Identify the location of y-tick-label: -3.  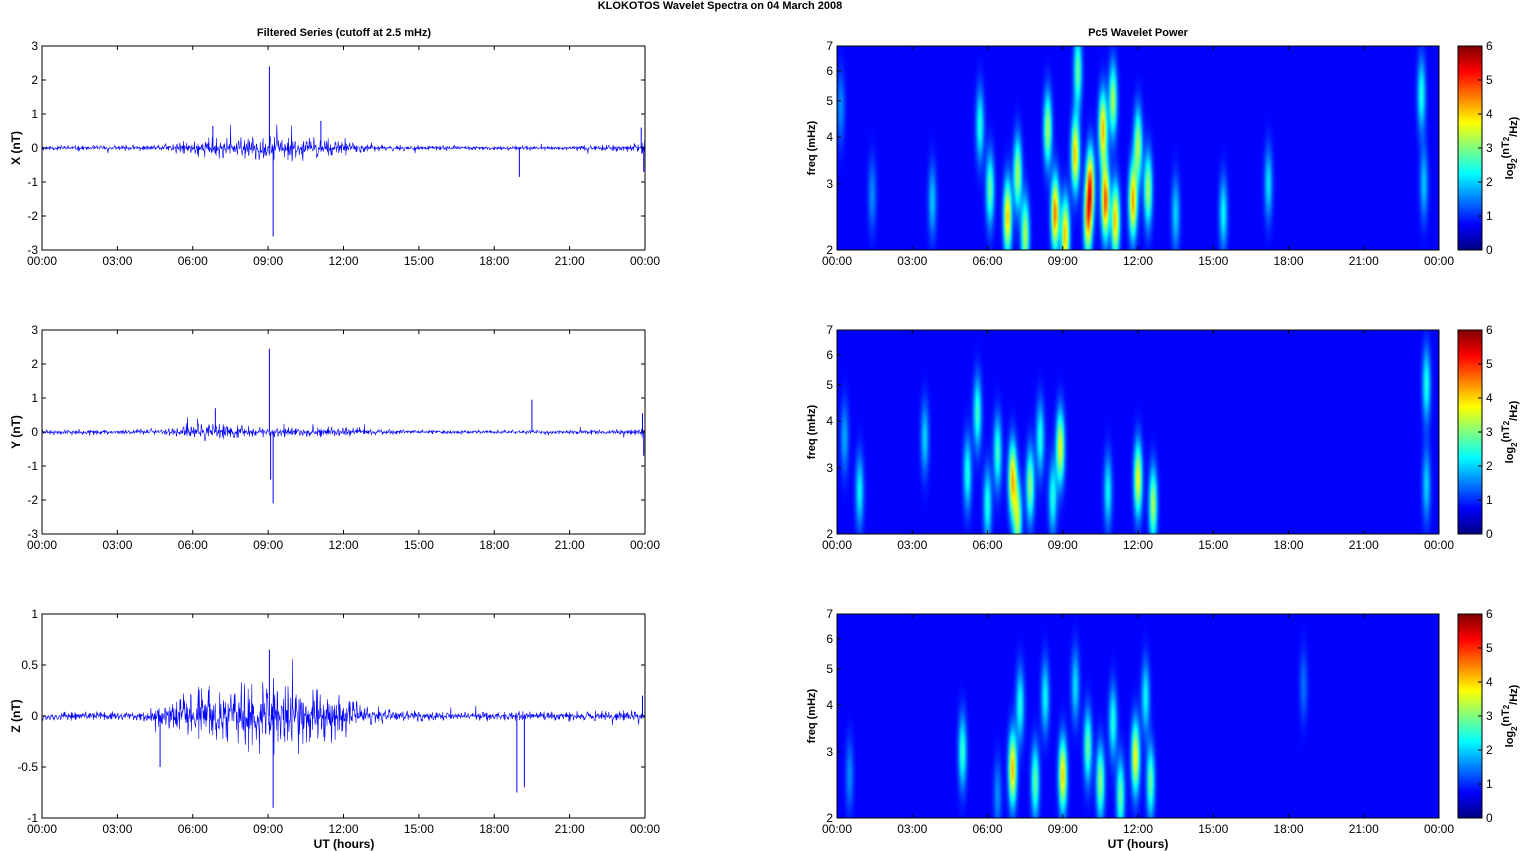
(32, 250).